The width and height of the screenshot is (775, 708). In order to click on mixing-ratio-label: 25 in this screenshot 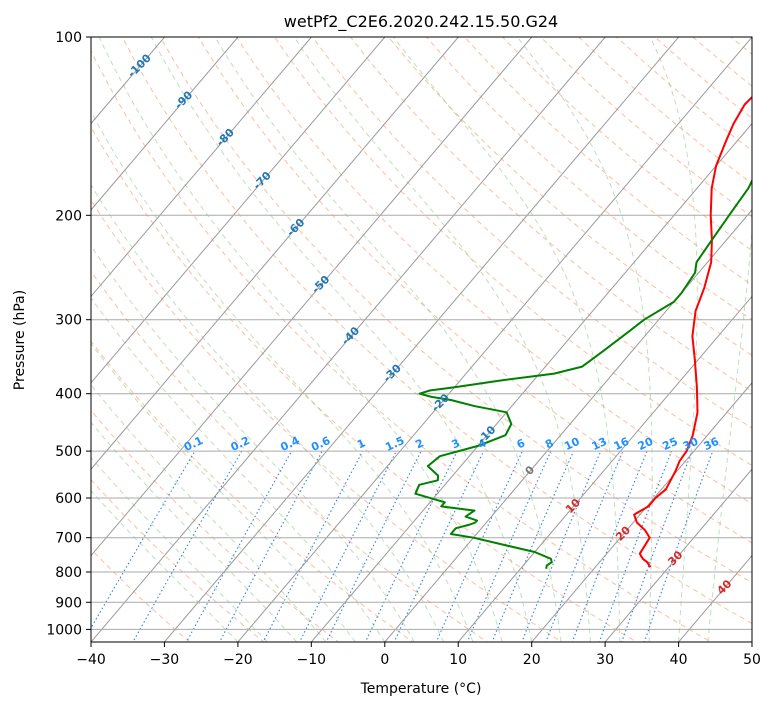, I will do `click(669, 444)`.